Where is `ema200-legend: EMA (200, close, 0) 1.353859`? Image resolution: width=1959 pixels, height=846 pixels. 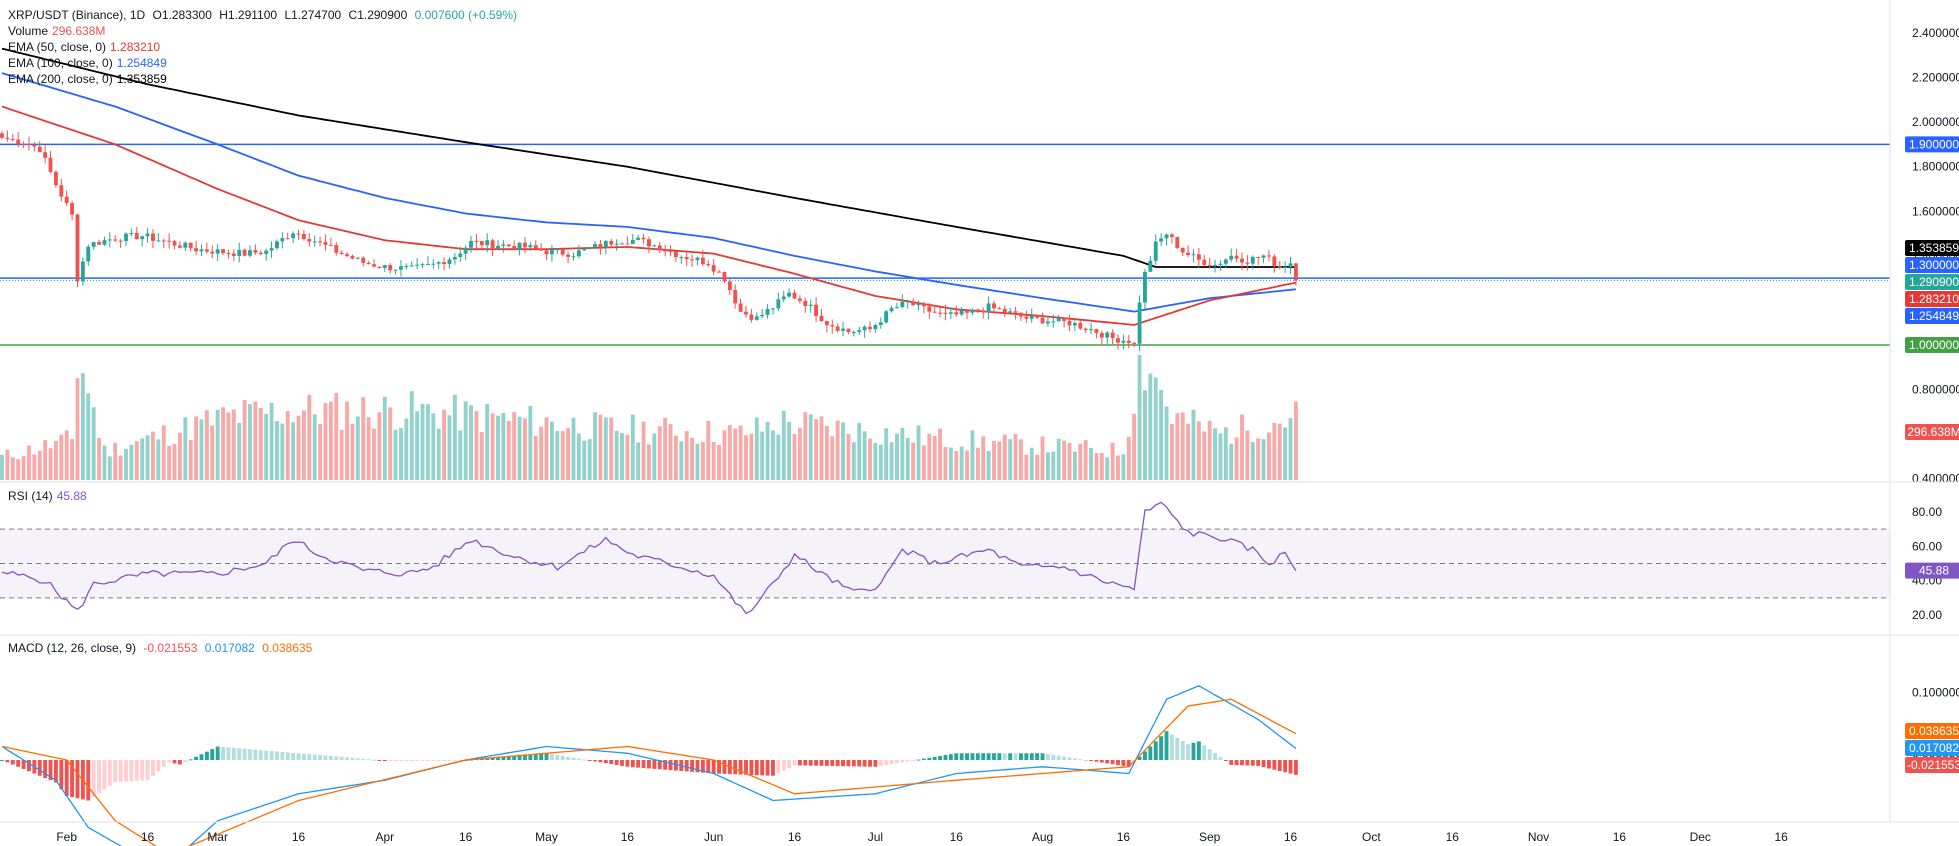 ema200-legend: EMA (200, close, 0) 1.353859 is located at coordinates (87, 79).